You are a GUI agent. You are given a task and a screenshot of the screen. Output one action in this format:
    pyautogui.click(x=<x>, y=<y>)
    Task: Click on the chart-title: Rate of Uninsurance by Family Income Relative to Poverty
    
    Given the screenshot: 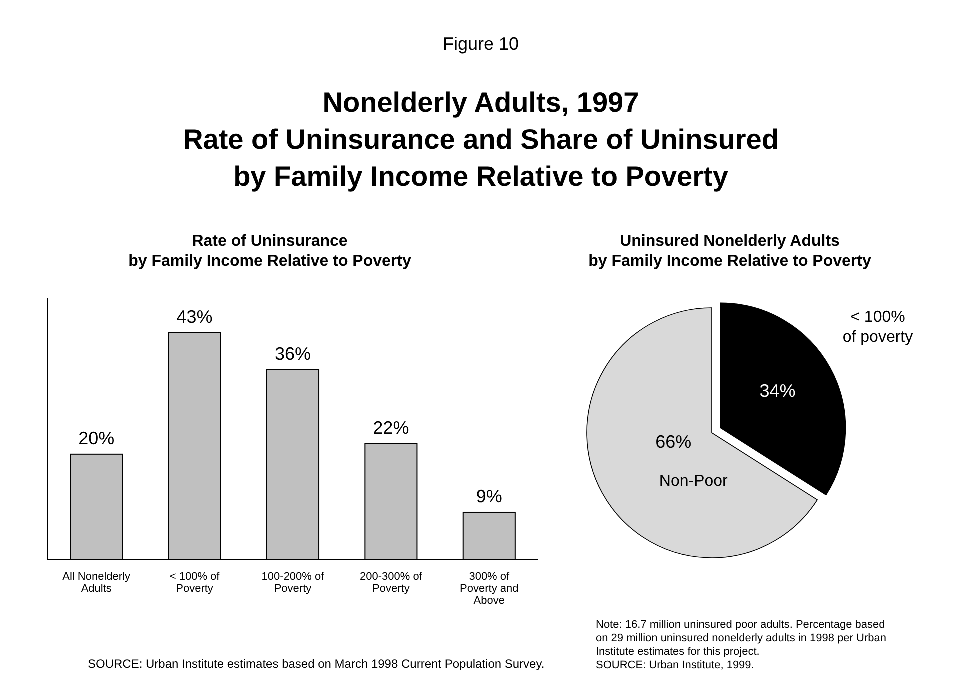 What is the action you would take?
    pyautogui.click(x=270, y=251)
    